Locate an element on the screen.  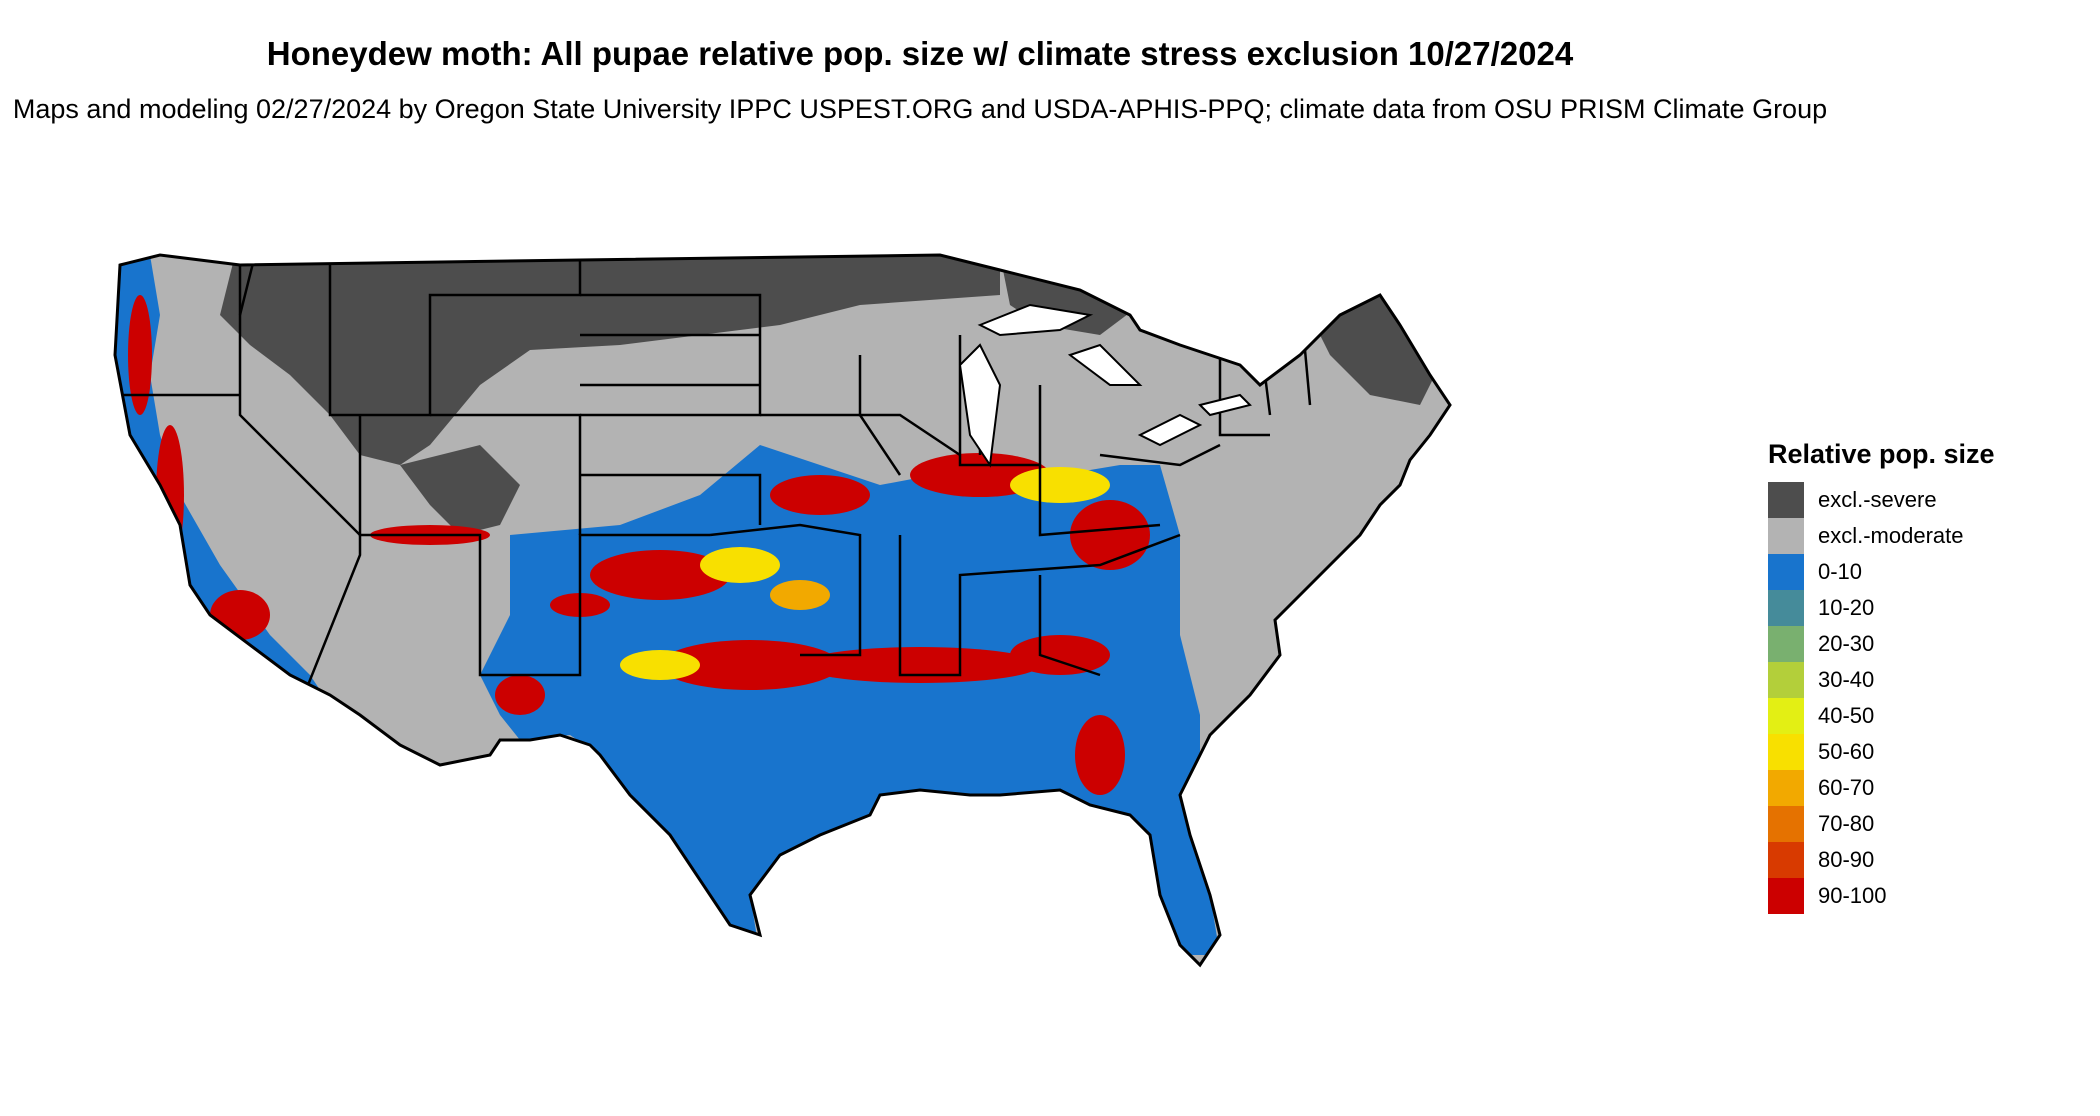
legend-item: 0-10 is located at coordinates (1918, 572).